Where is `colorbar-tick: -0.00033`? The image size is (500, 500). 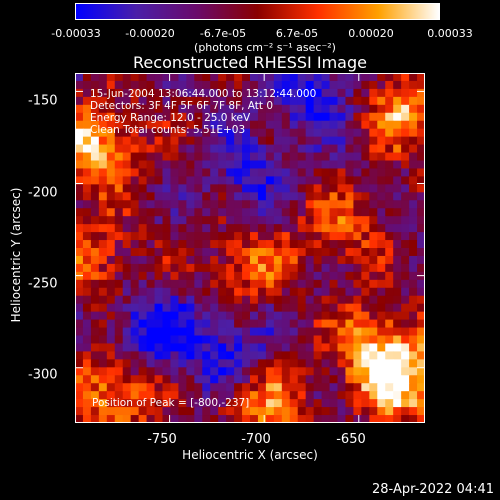 colorbar-tick: -0.00033 is located at coordinates (76, 33).